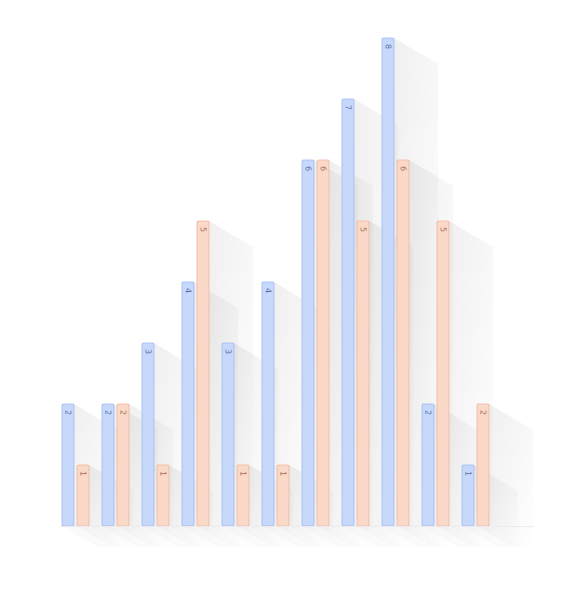 The width and height of the screenshot is (565, 601). Describe the element at coordinates (511, 478) in the screenshot. I see `bar-shadow` at that location.